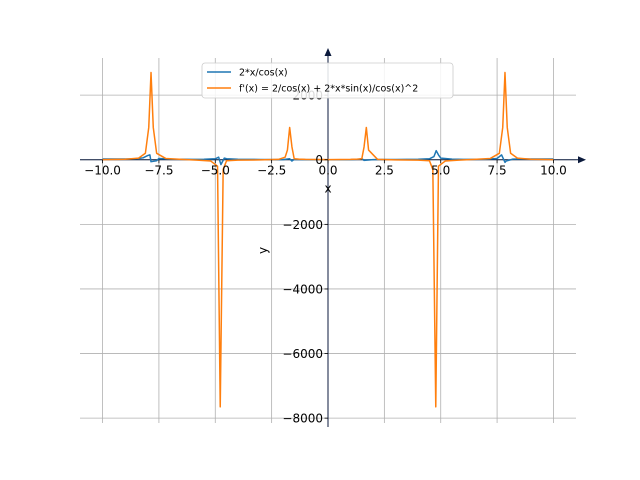 Image resolution: width=640 pixels, height=480 pixels. What do you see at coordinates (327, 189) in the screenshot?
I see `x-axis-label: x` at bounding box center [327, 189].